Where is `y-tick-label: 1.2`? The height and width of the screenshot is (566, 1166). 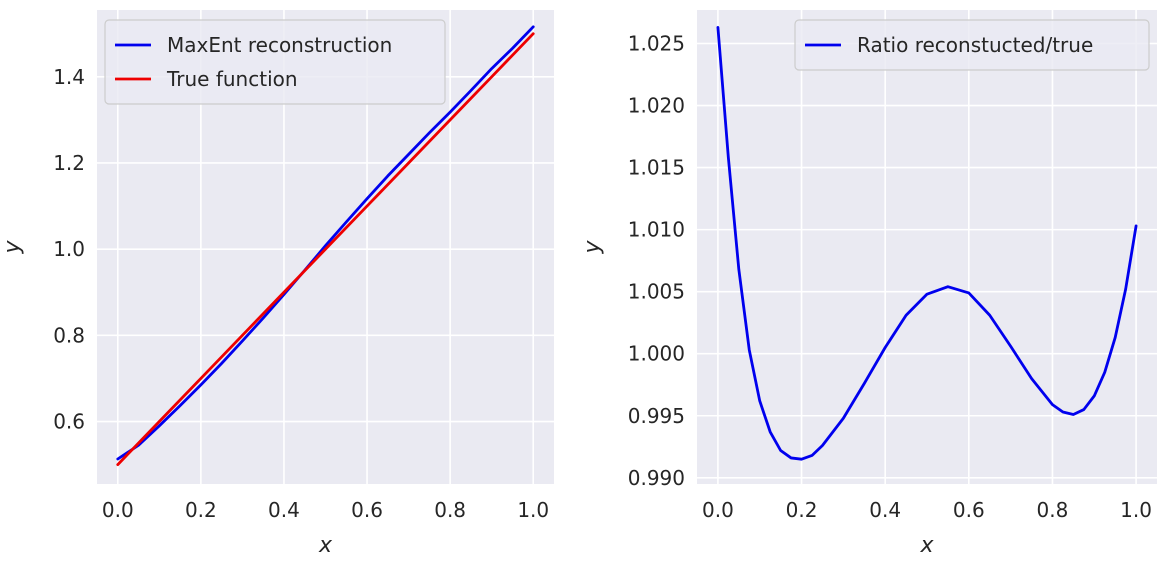 y-tick-label: 1.2 is located at coordinates (69, 163).